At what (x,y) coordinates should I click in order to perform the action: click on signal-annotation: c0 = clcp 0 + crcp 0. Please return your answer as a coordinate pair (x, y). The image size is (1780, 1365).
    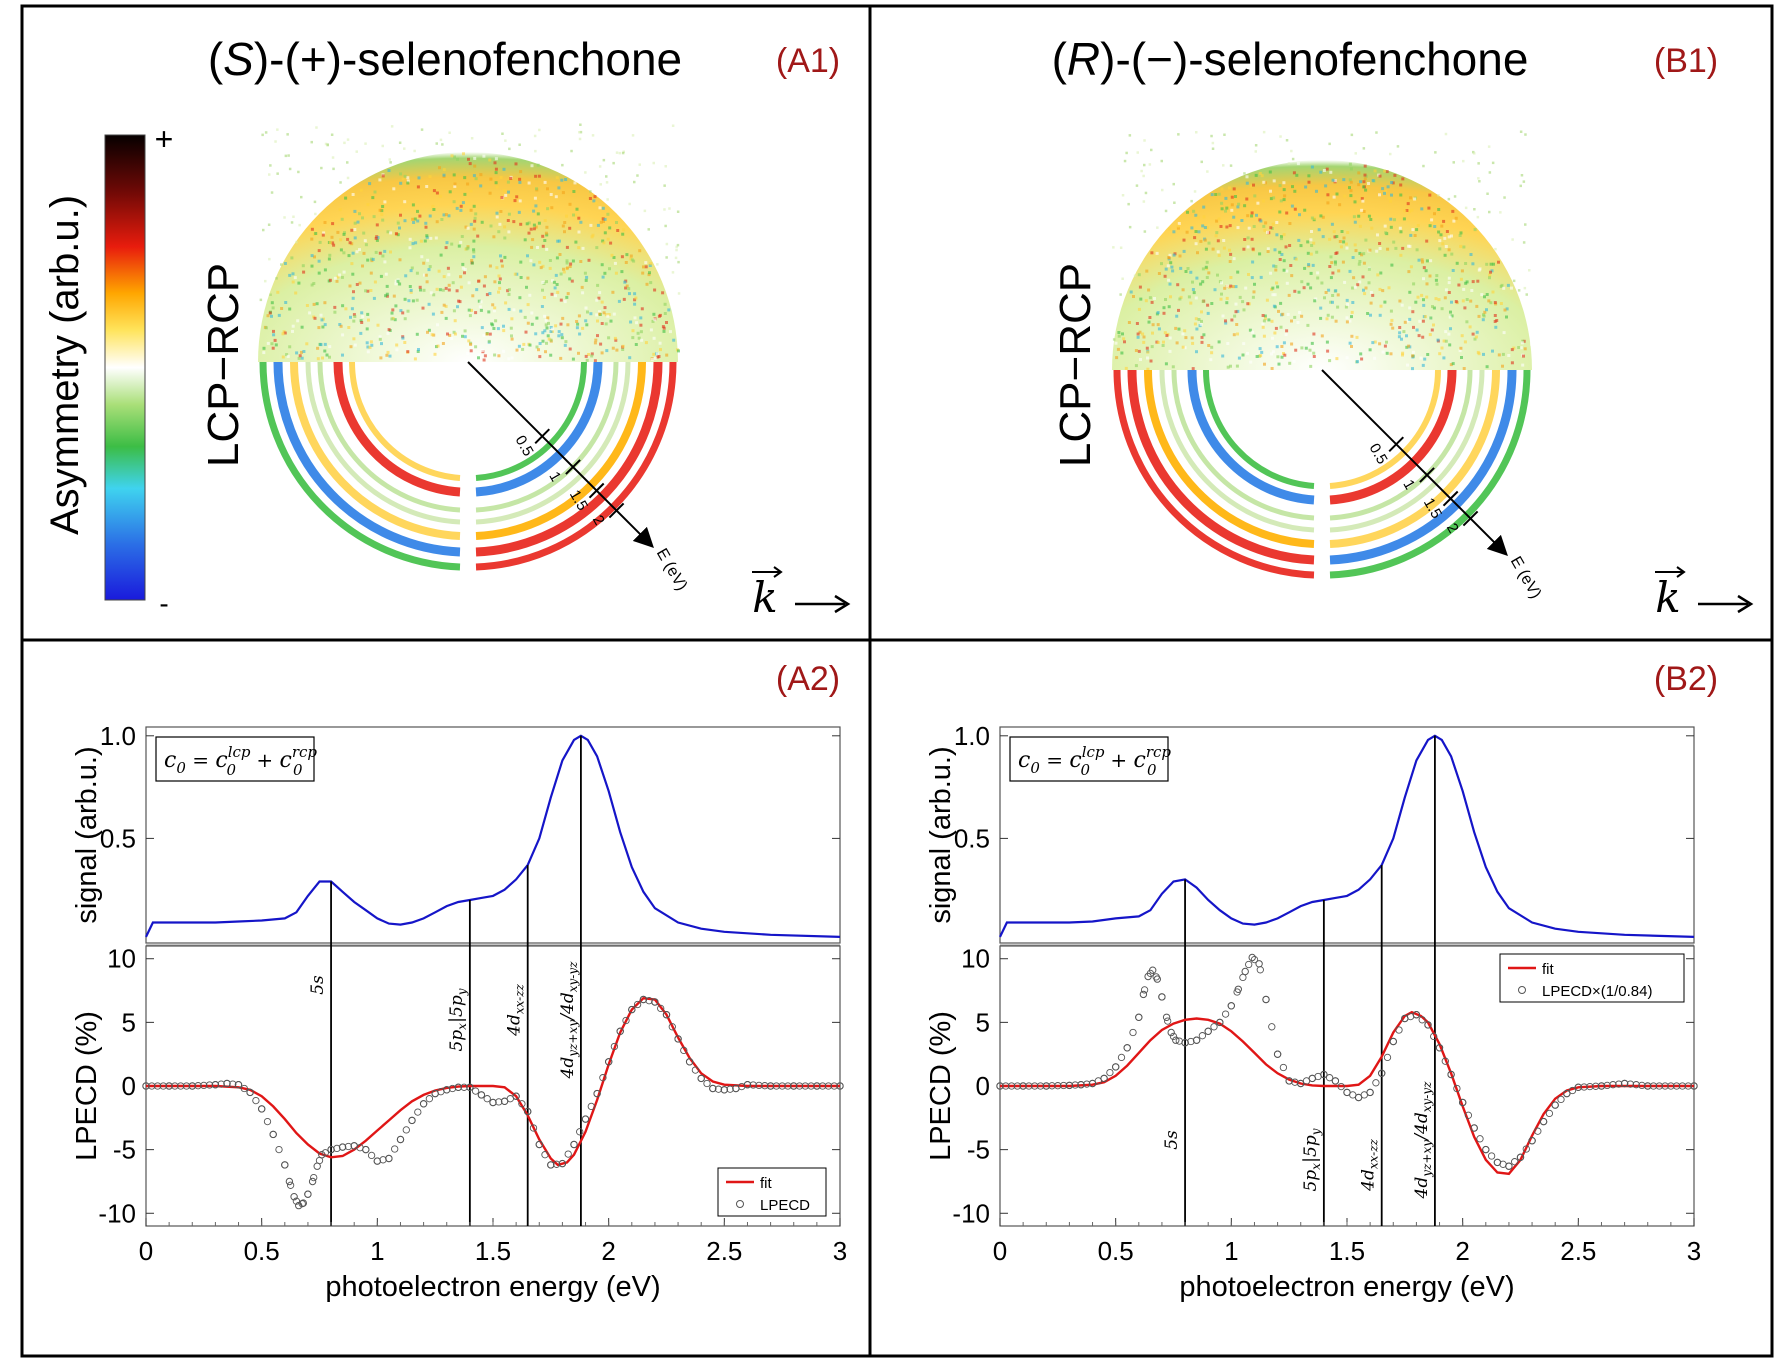
    Looking at the image, I should click on (1090, 759).